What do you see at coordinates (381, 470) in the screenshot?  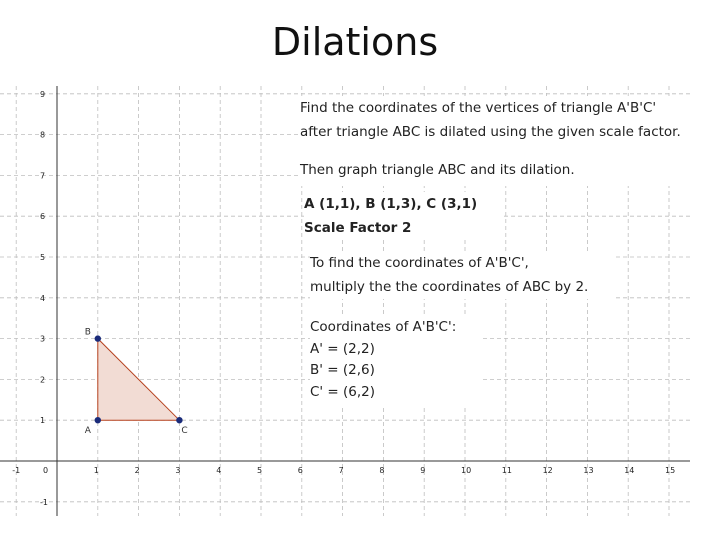 I see `x-tick-label: 8` at bounding box center [381, 470].